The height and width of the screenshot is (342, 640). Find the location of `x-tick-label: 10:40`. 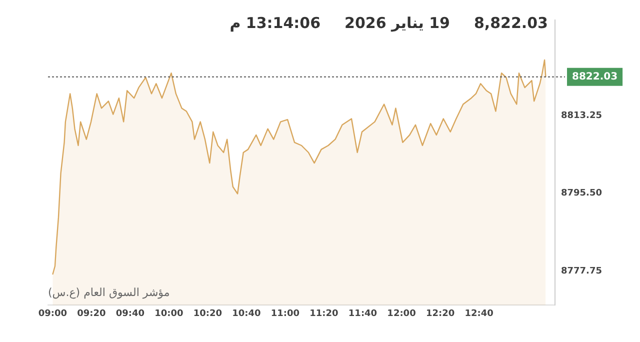

x-tick-label: 10:40 is located at coordinates (246, 313).